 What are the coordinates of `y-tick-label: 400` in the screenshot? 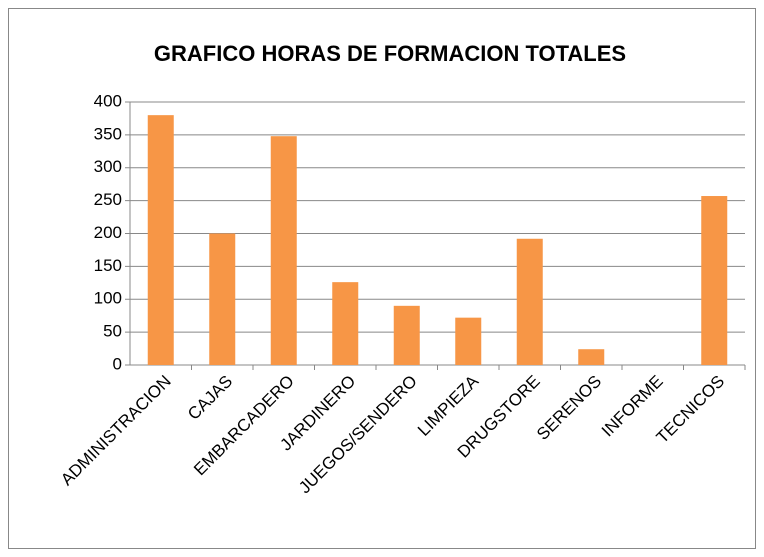 It's located at (108, 100).